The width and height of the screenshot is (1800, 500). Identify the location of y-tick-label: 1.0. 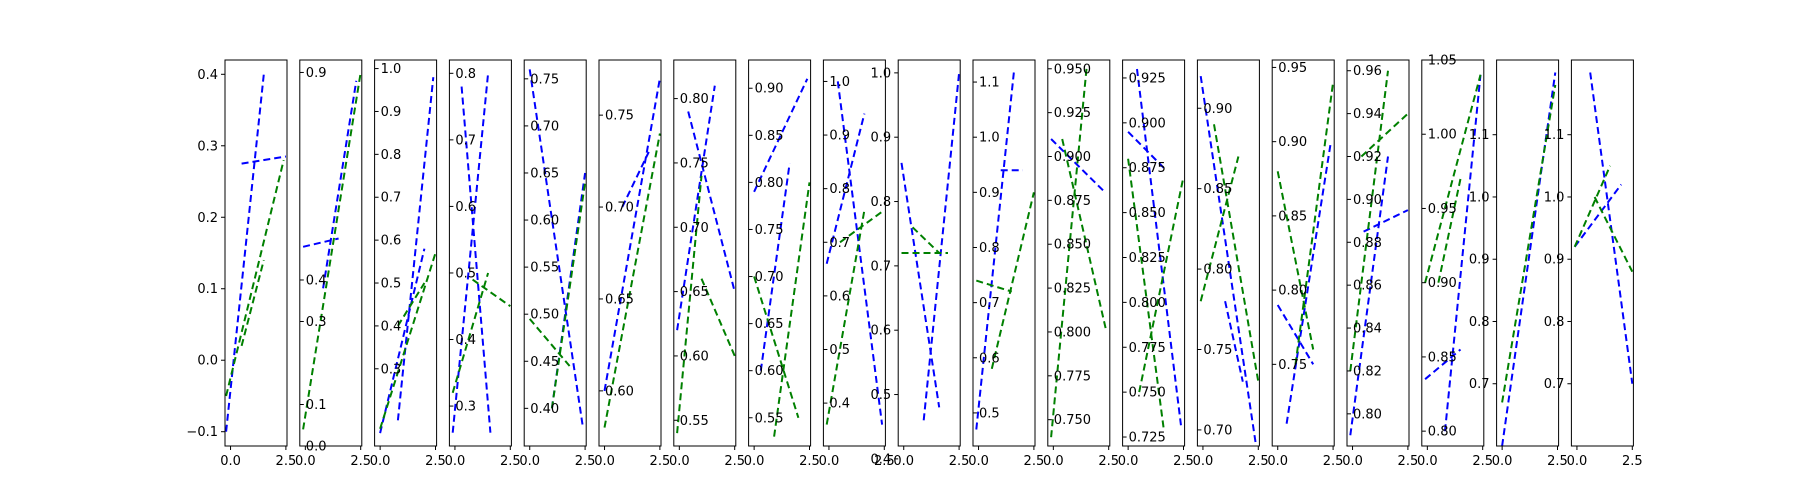
(391, 69).